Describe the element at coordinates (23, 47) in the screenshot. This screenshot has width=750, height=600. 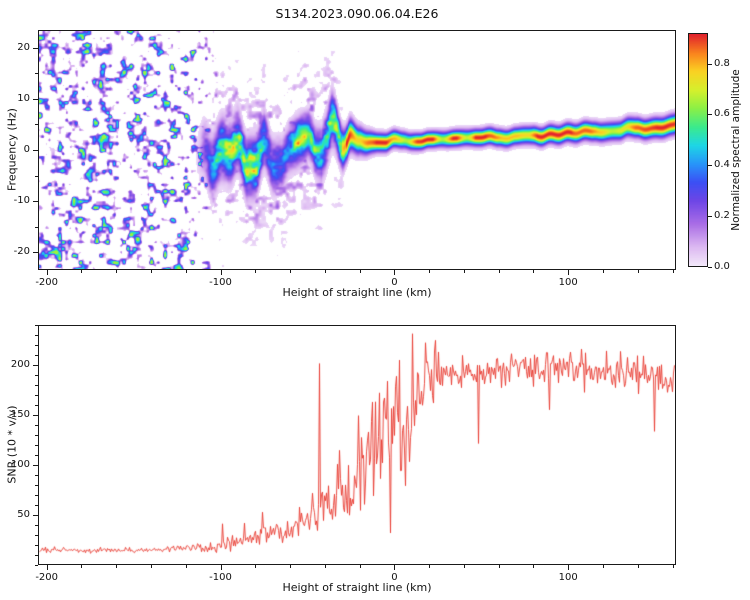
I see `spec-y-tick-label: 20` at that location.